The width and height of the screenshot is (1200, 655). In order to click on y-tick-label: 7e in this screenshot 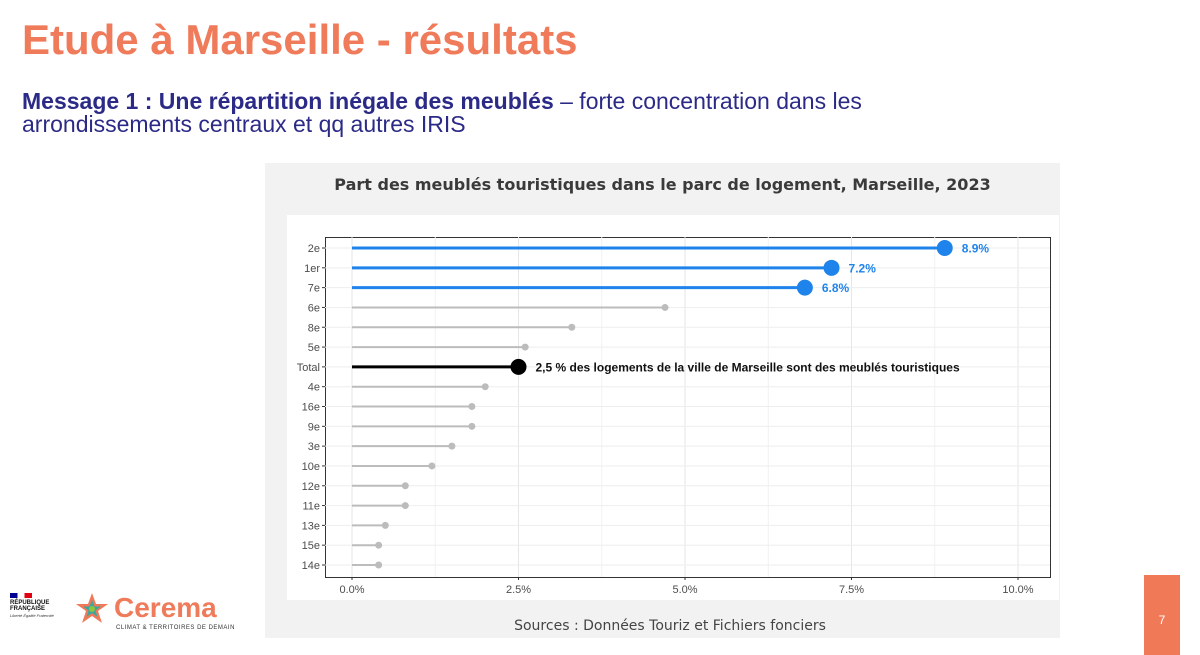, I will do `click(314, 289)`.